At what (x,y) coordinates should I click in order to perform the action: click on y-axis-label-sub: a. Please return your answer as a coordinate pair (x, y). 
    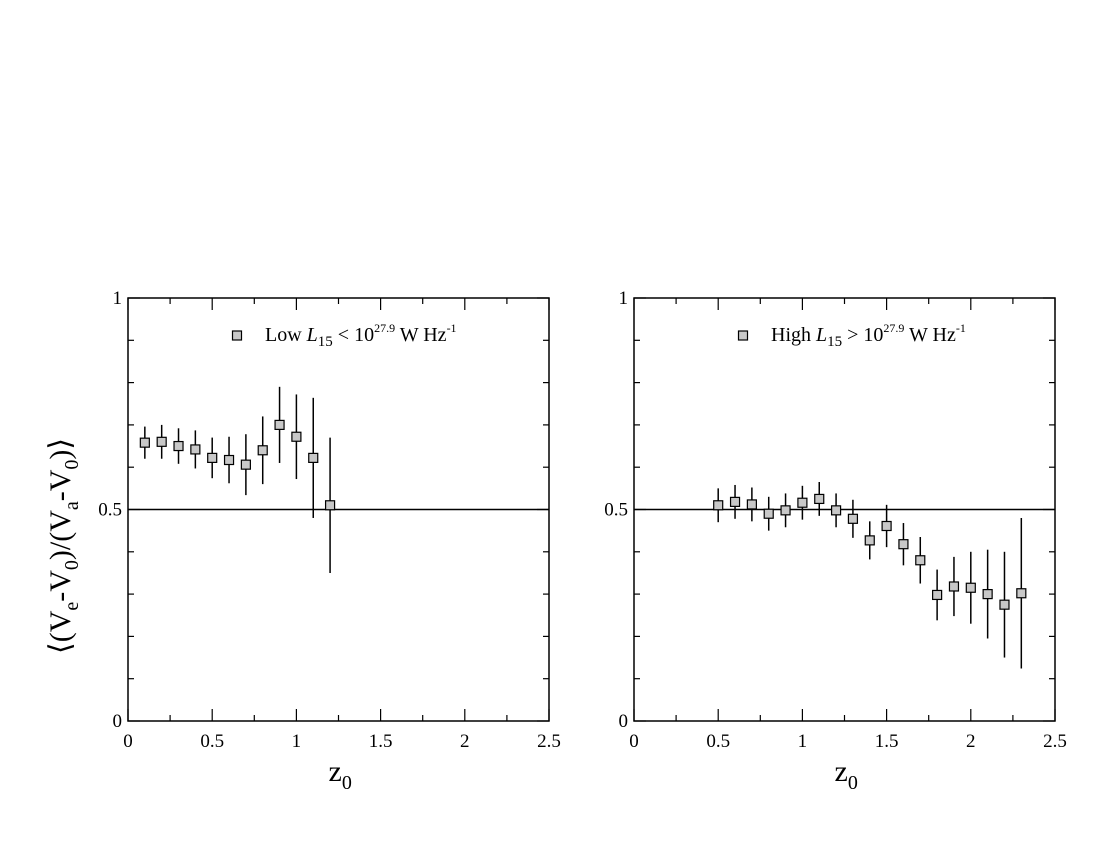
    Looking at the image, I should click on (72, 505).